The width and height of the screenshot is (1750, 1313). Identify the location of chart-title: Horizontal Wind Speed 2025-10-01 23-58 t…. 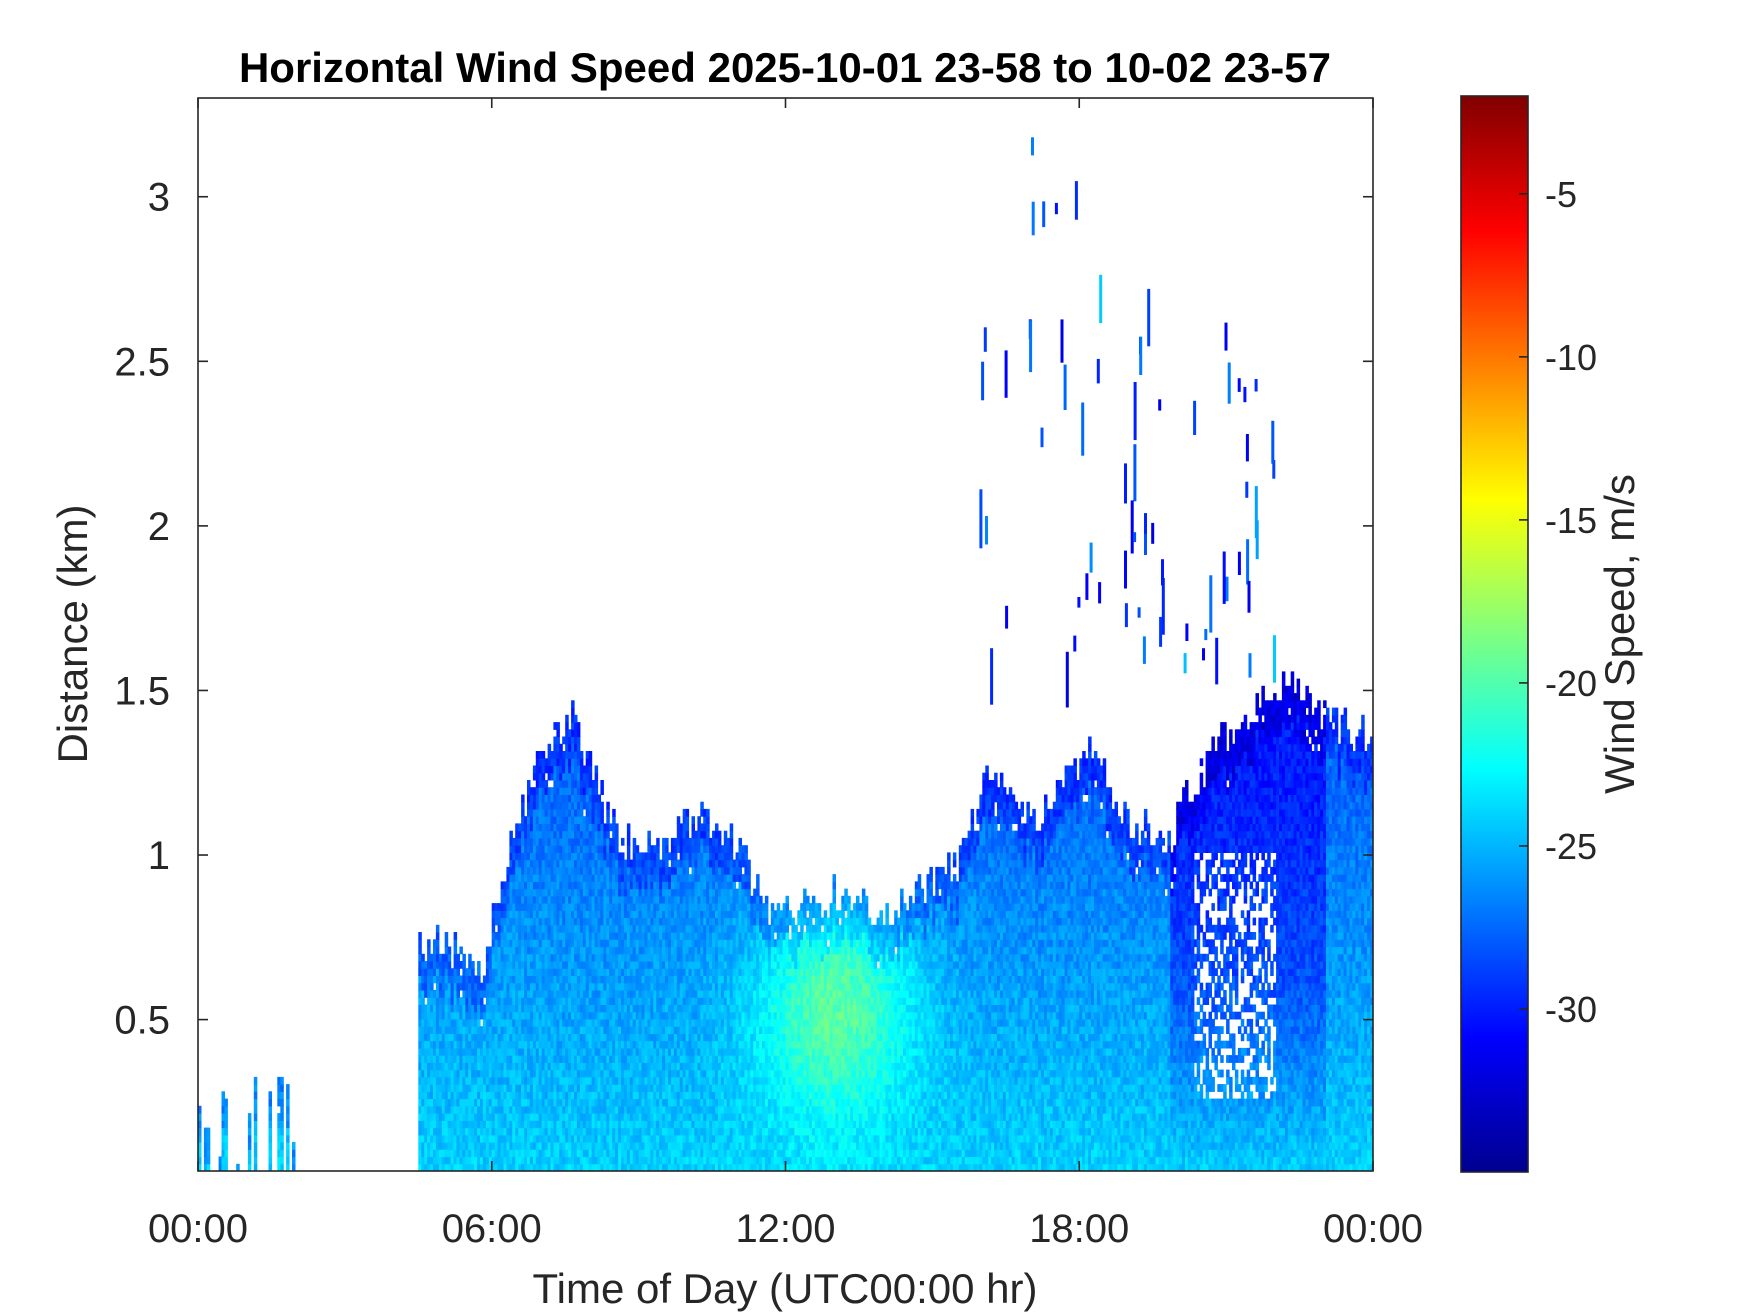
(785, 67).